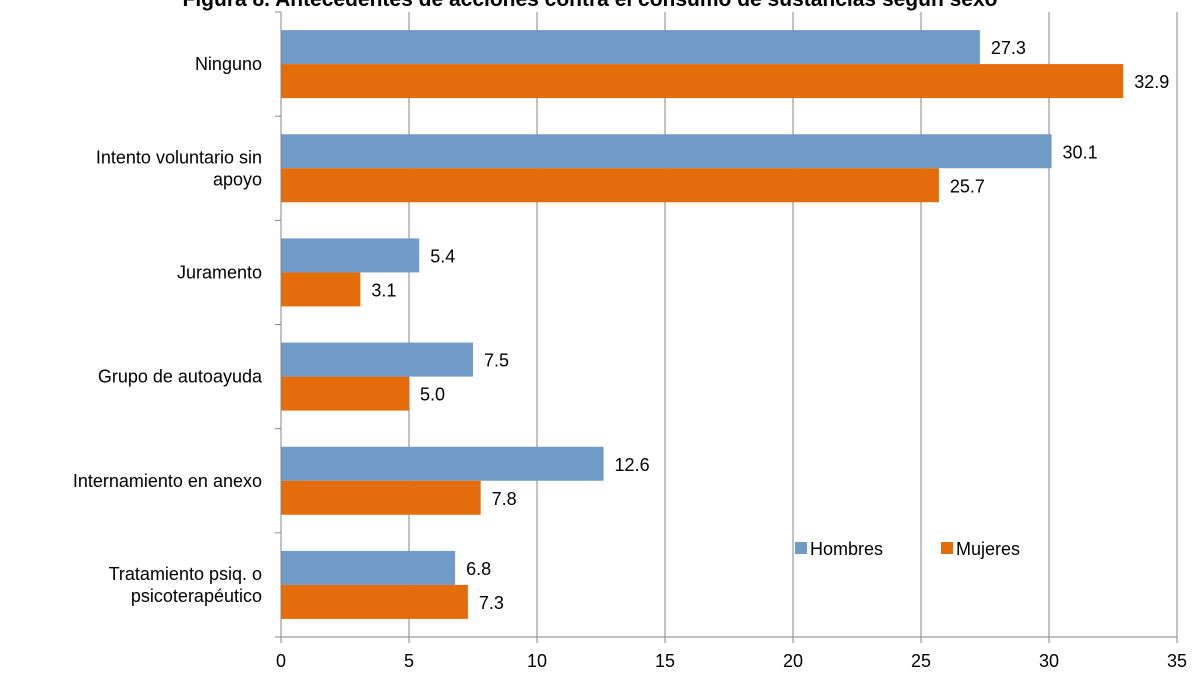 The height and width of the screenshot is (679, 1198). What do you see at coordinates (237, 179) in the screenshot?
I see `category-label-intento-voluntario-sin-apoyo-line-2: apoyo` at bounding box center [237, 179].